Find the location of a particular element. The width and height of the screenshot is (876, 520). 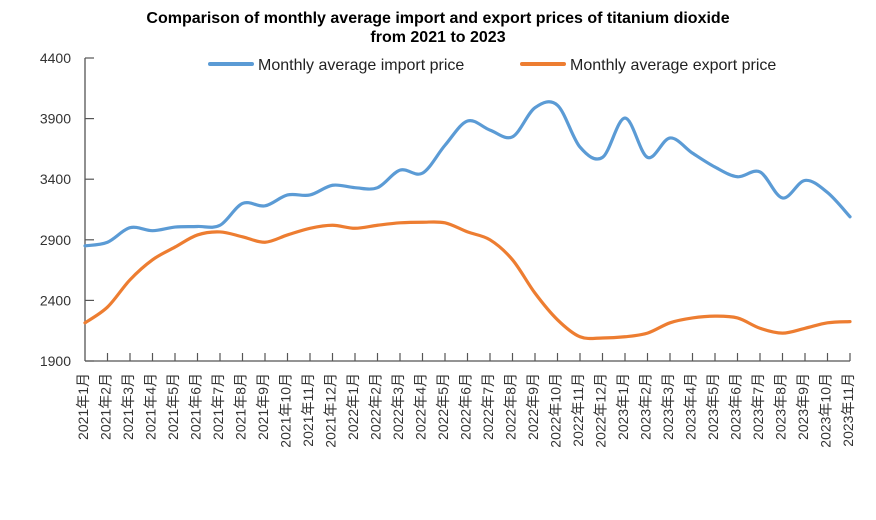

x-tick-label: 2022年10月 is located at coordinates (556, 410).